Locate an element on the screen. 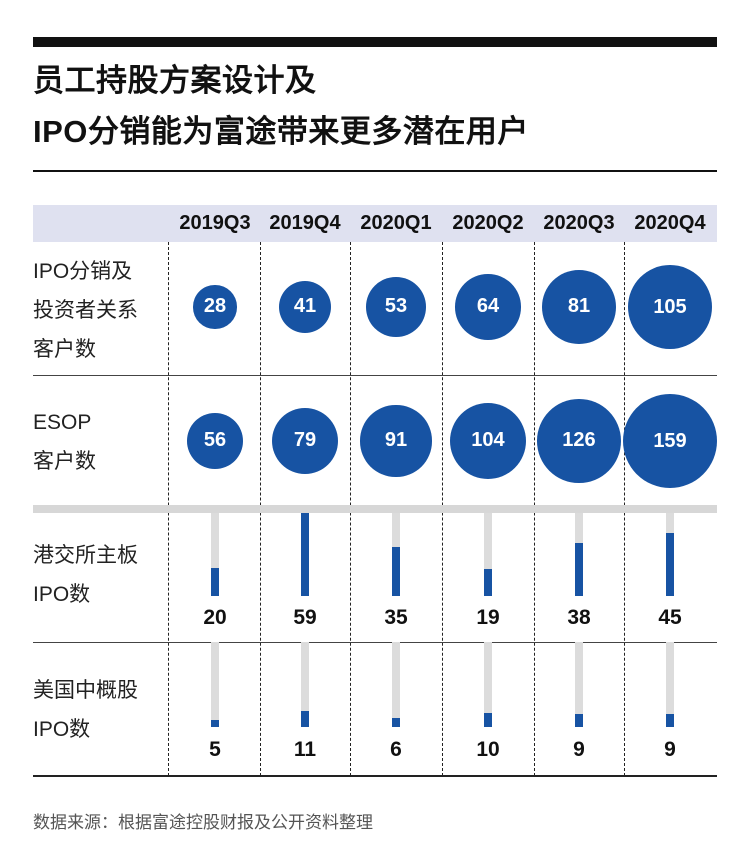  section-separator is located at coordinates (375, 509).